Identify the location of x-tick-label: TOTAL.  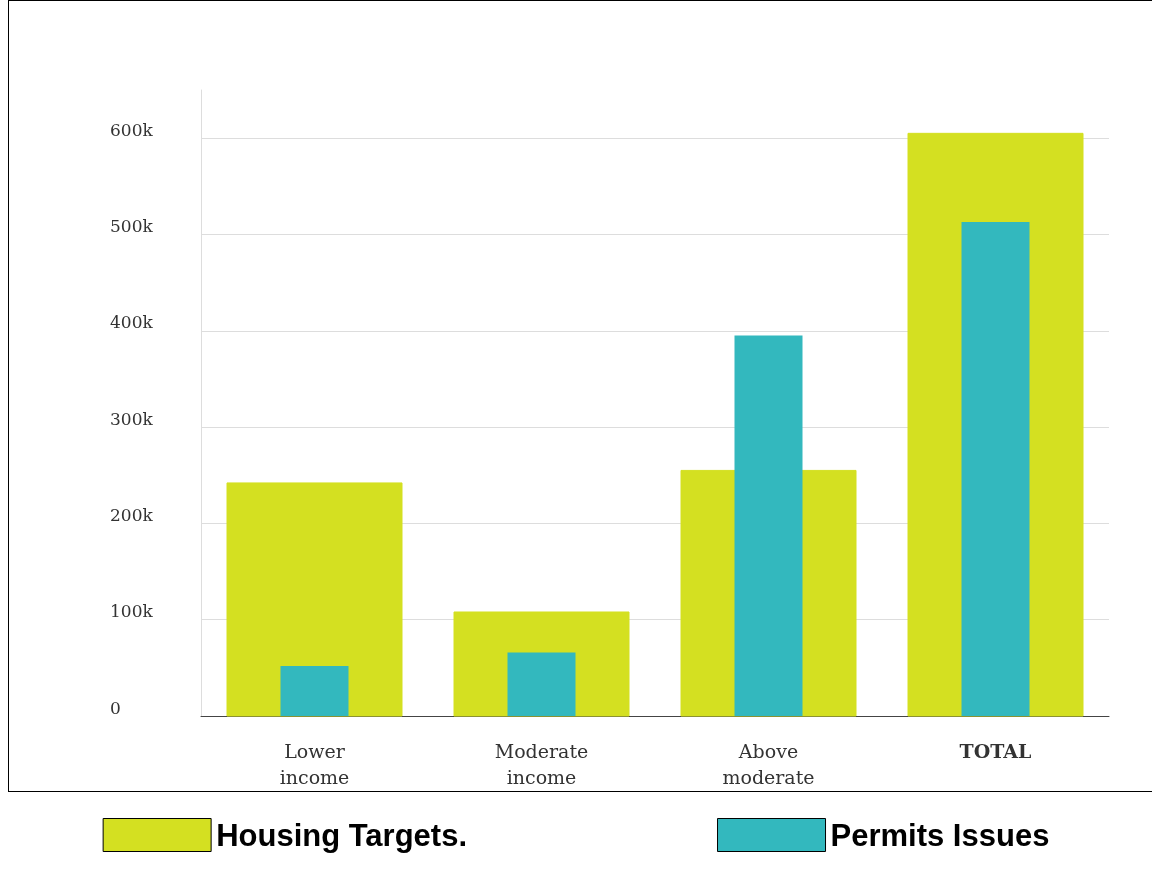
(995, 751).